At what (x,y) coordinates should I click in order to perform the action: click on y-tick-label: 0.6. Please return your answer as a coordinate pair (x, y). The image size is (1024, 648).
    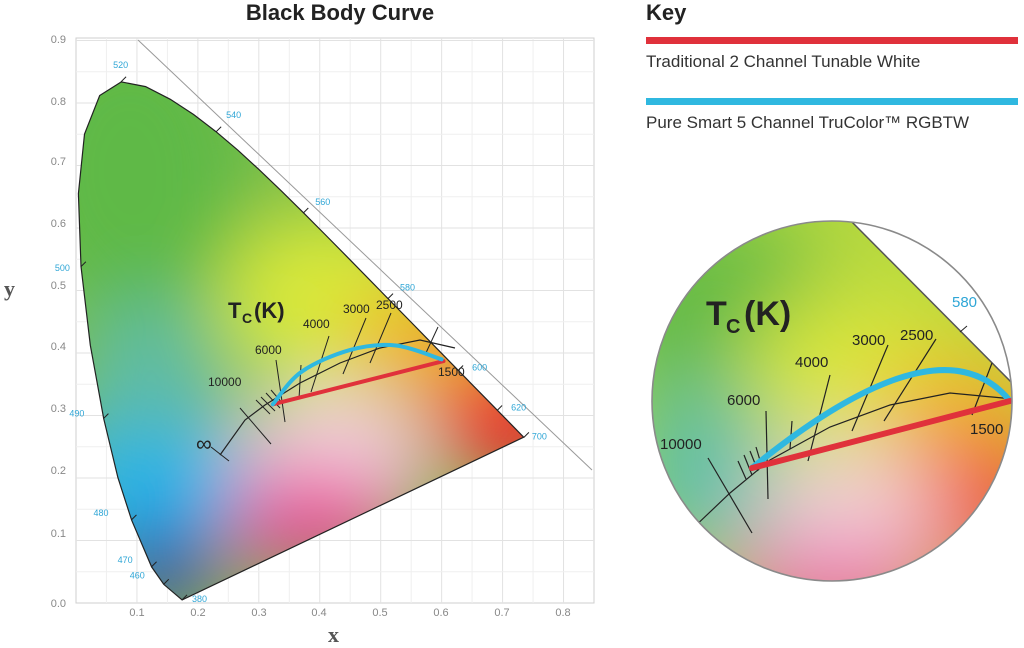
    Looking at the image, I should click on (58, 224).